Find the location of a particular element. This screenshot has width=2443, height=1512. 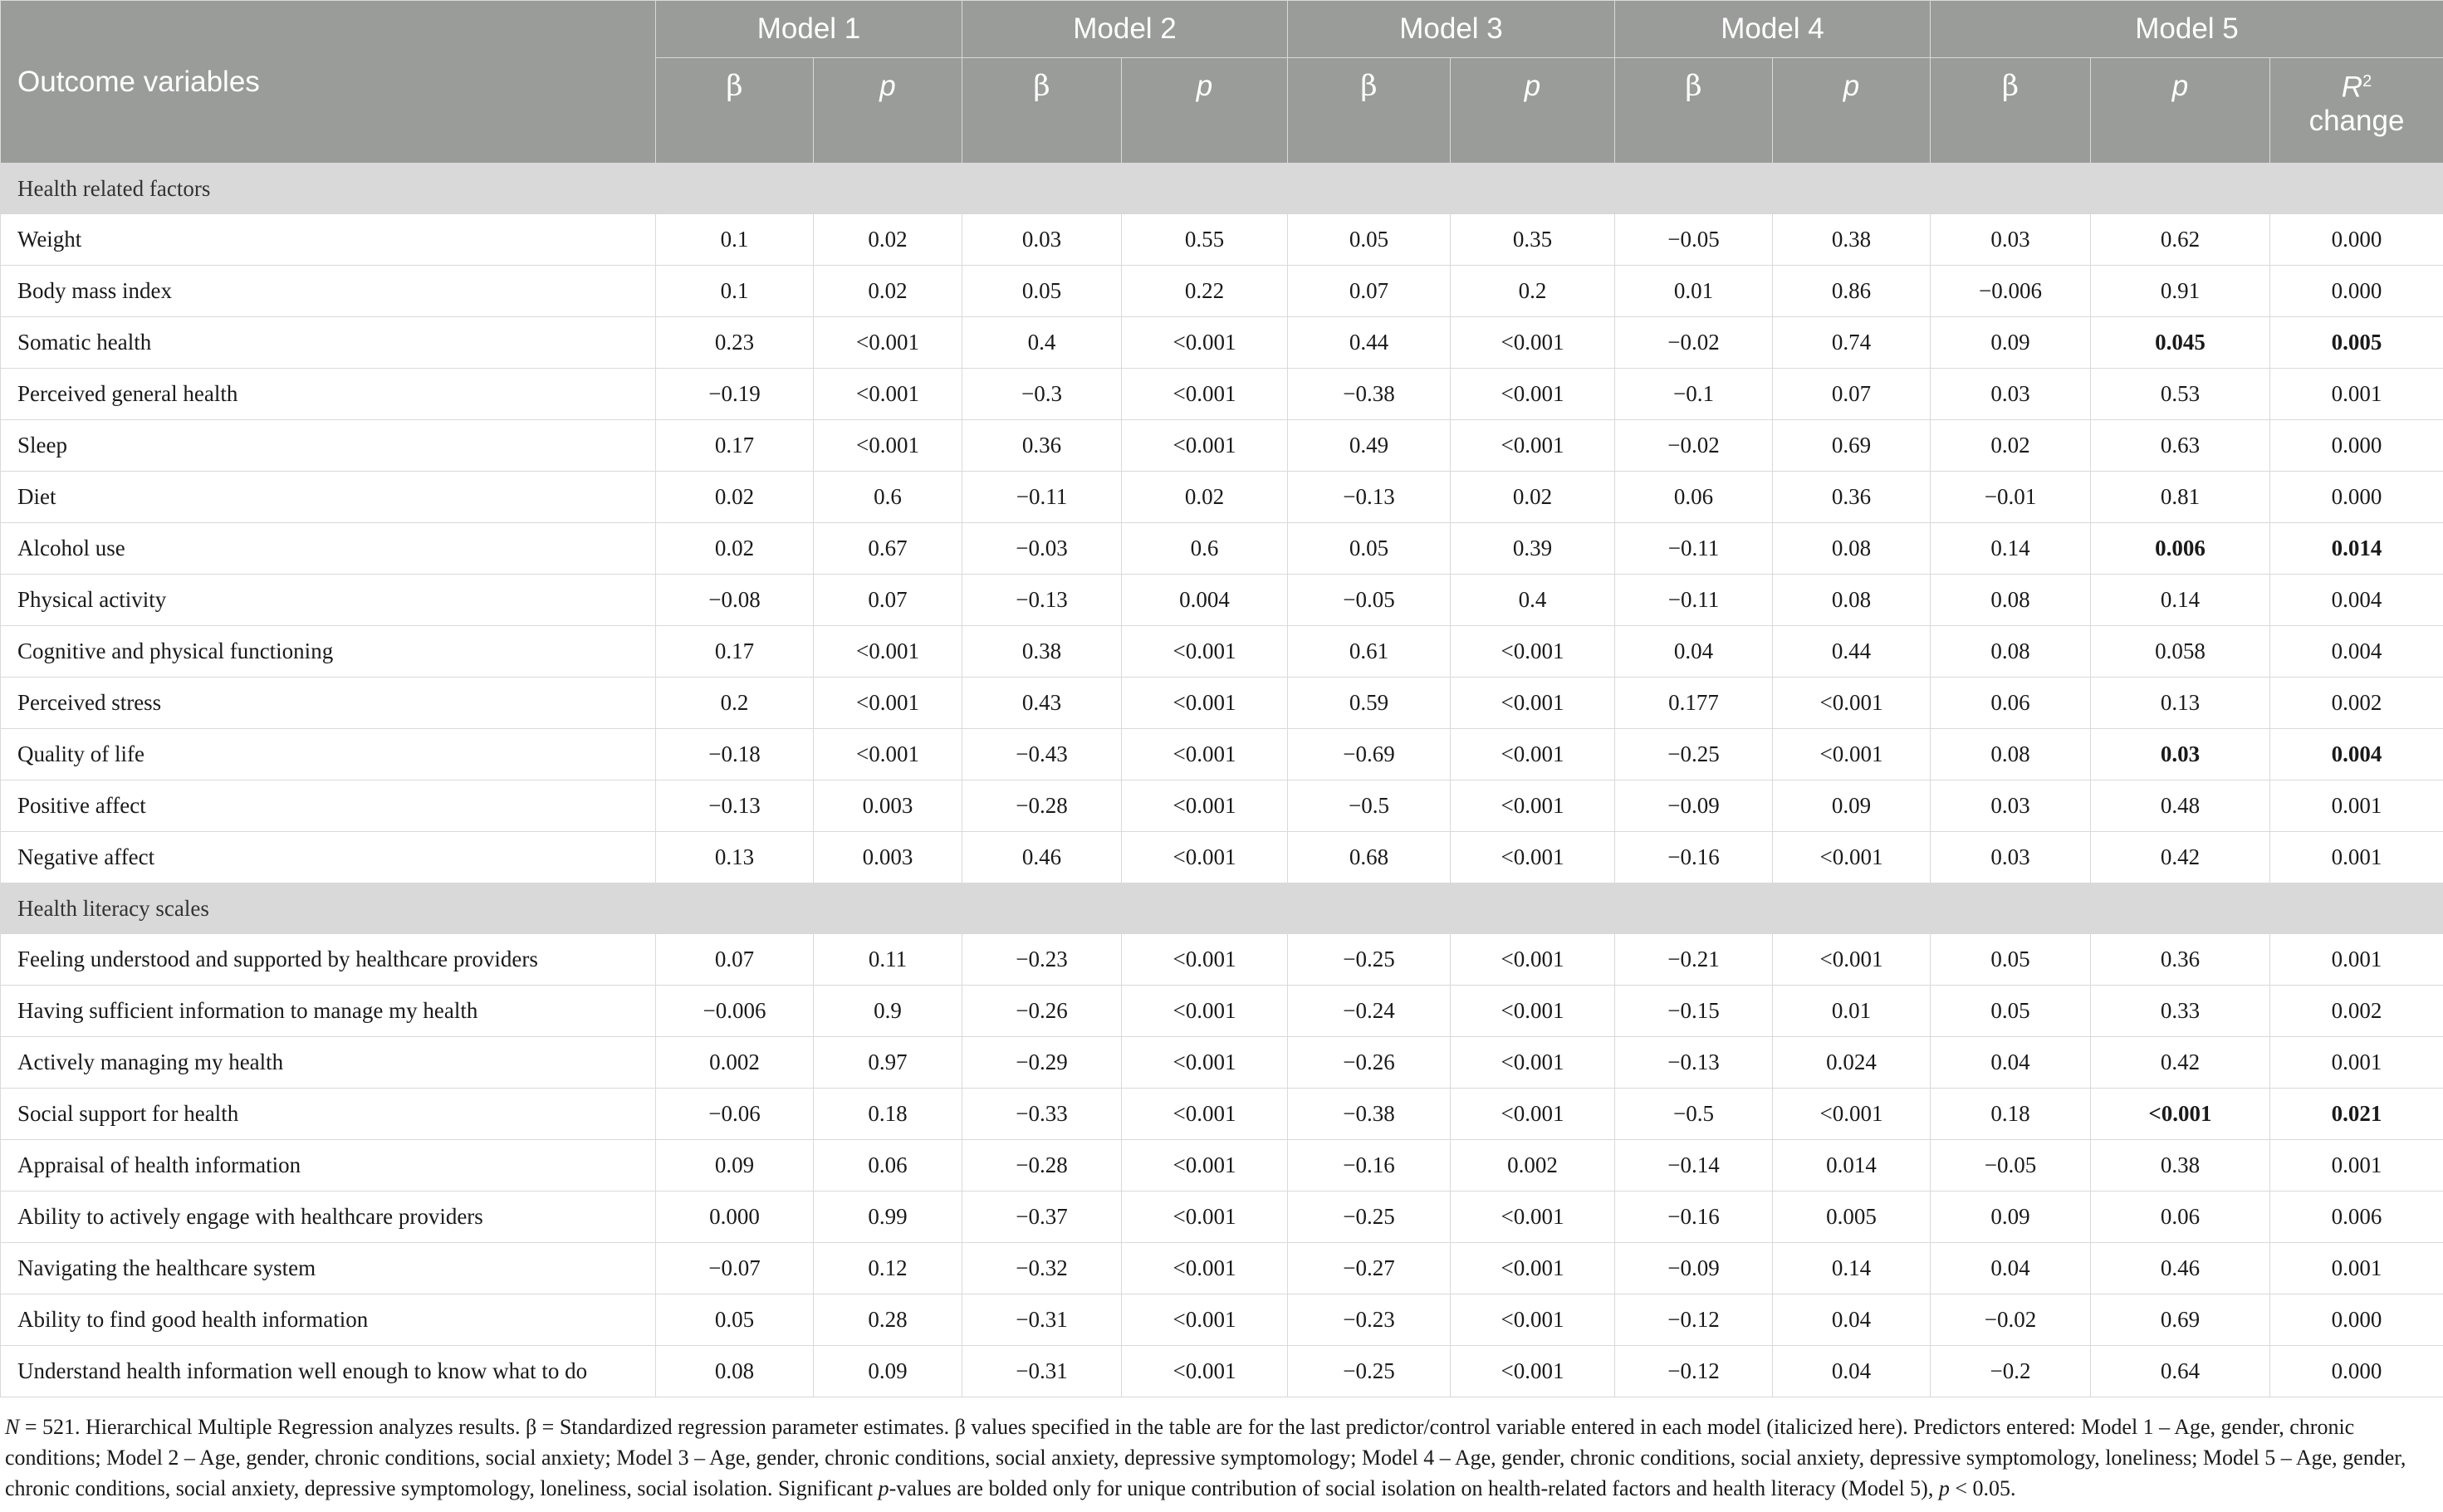

table-cell: −0.69 is located at coordinates (1369, 754).